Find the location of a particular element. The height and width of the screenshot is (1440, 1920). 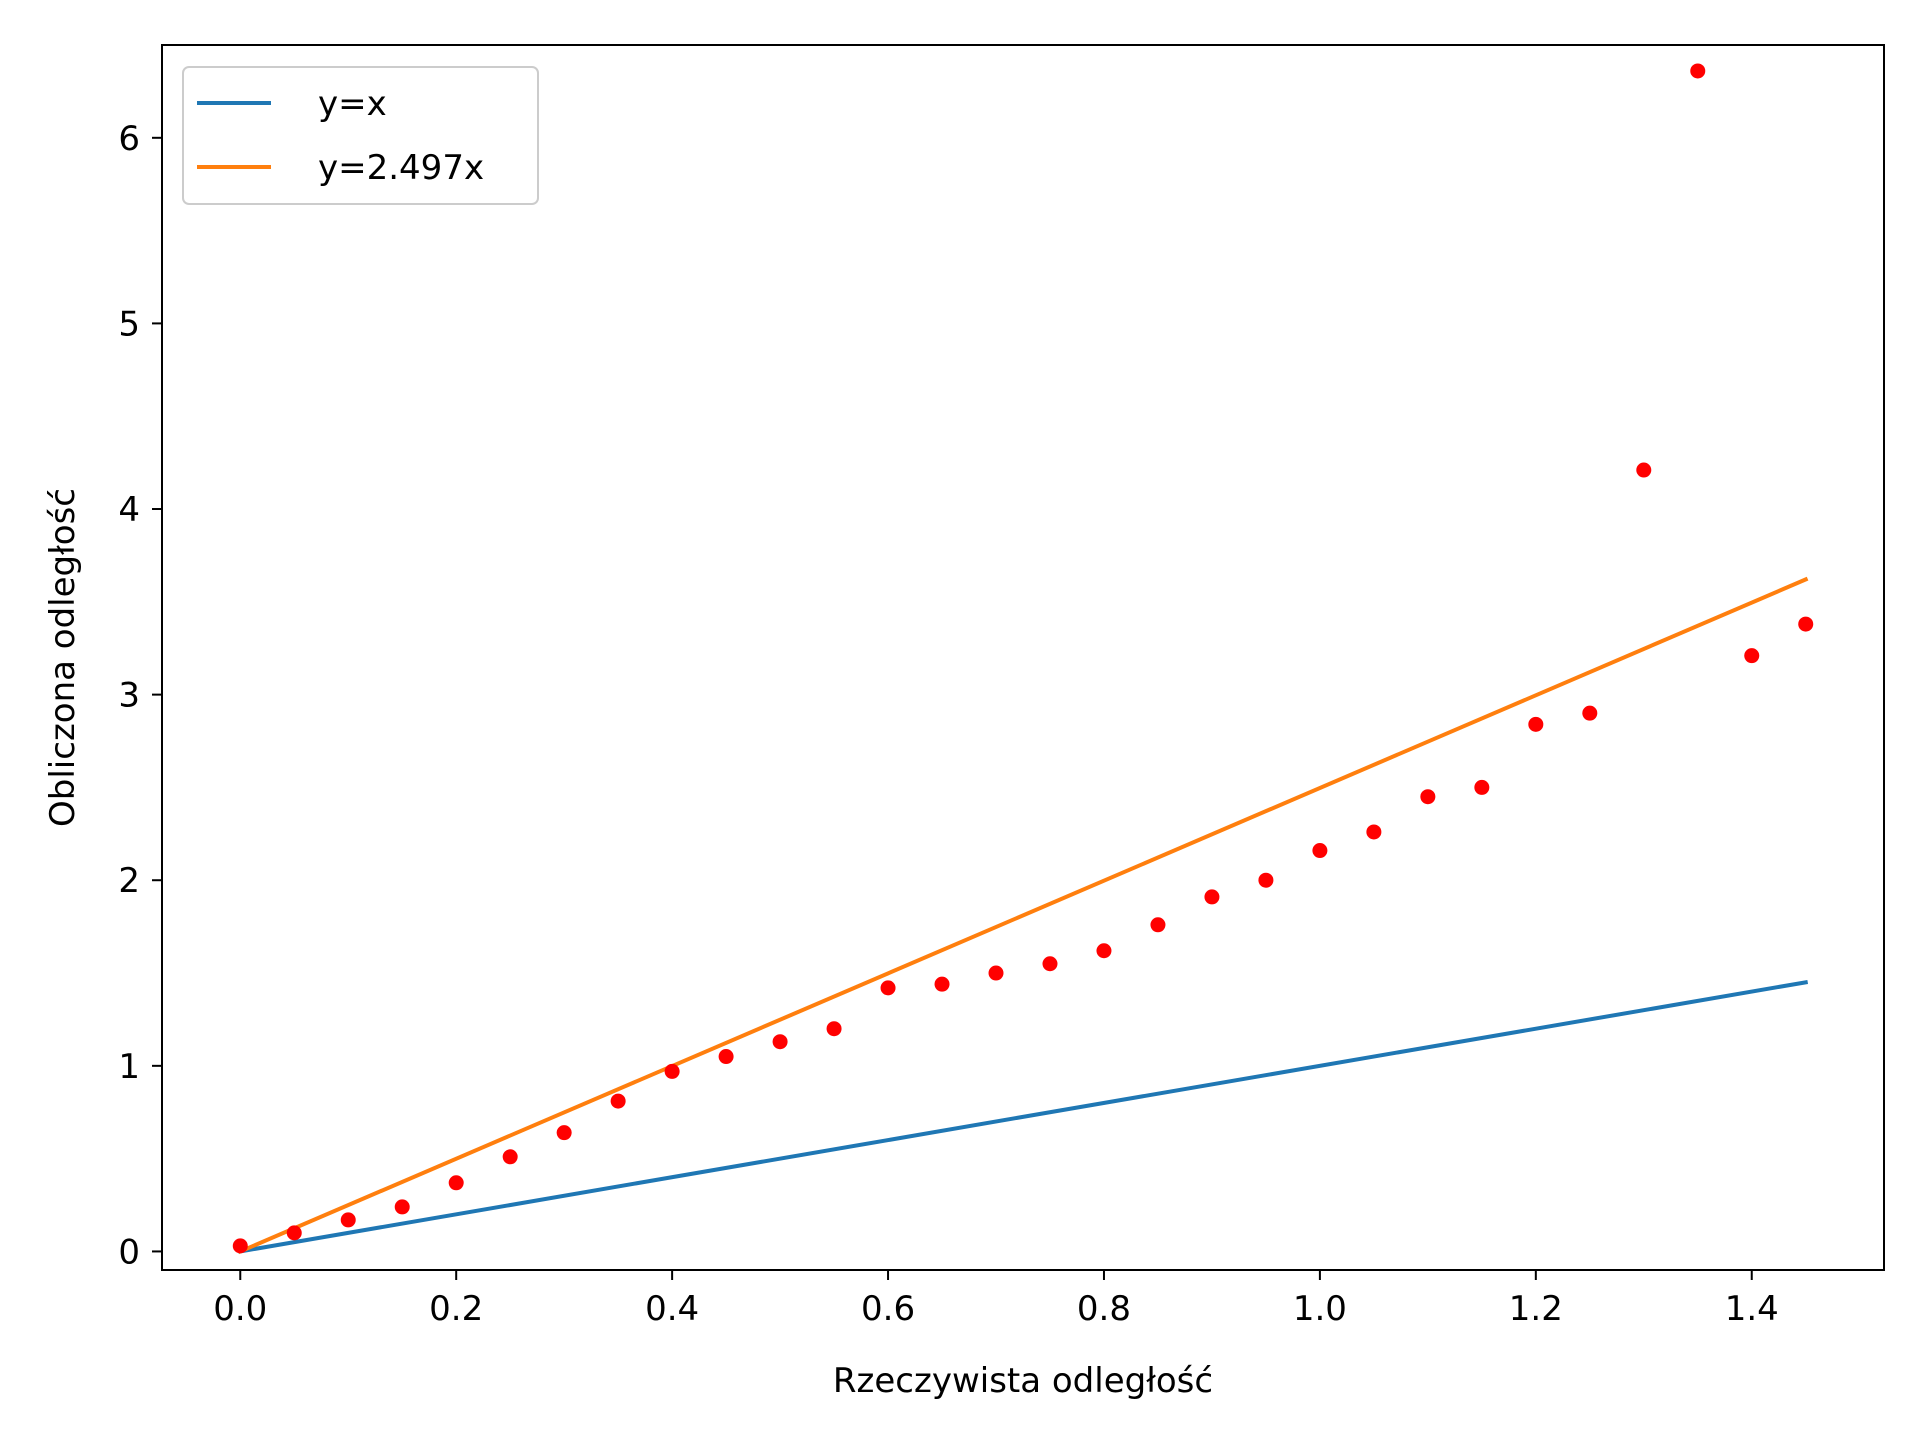

y-tick-label: 5 is located at coordinates (129, 324).